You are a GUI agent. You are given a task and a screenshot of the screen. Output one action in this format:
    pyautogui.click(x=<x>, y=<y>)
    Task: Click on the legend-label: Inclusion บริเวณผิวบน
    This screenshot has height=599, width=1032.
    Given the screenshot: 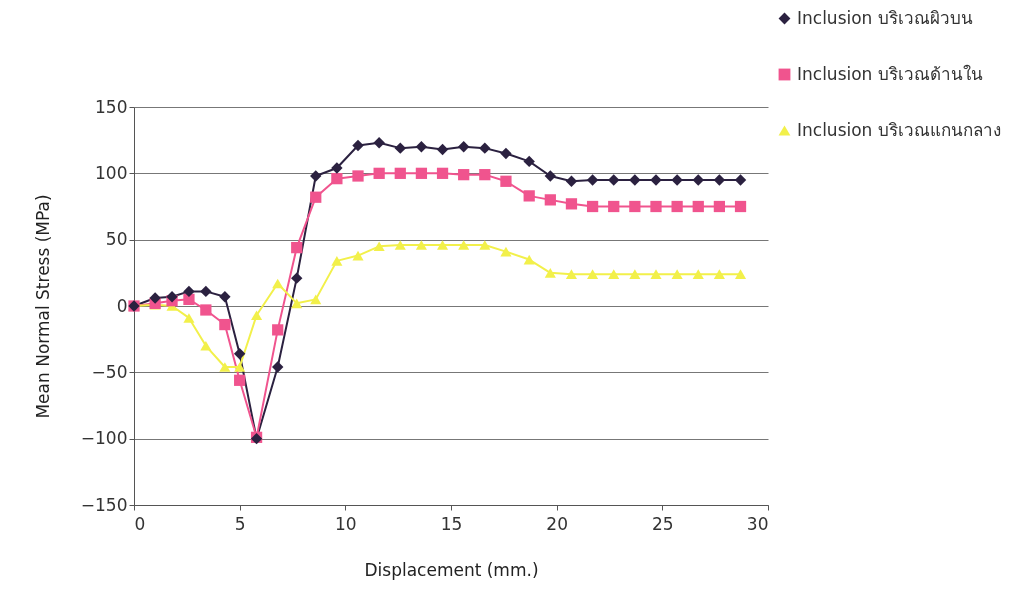 What is the action you would take?
    pyautogui.click(x=885, y=17)
    